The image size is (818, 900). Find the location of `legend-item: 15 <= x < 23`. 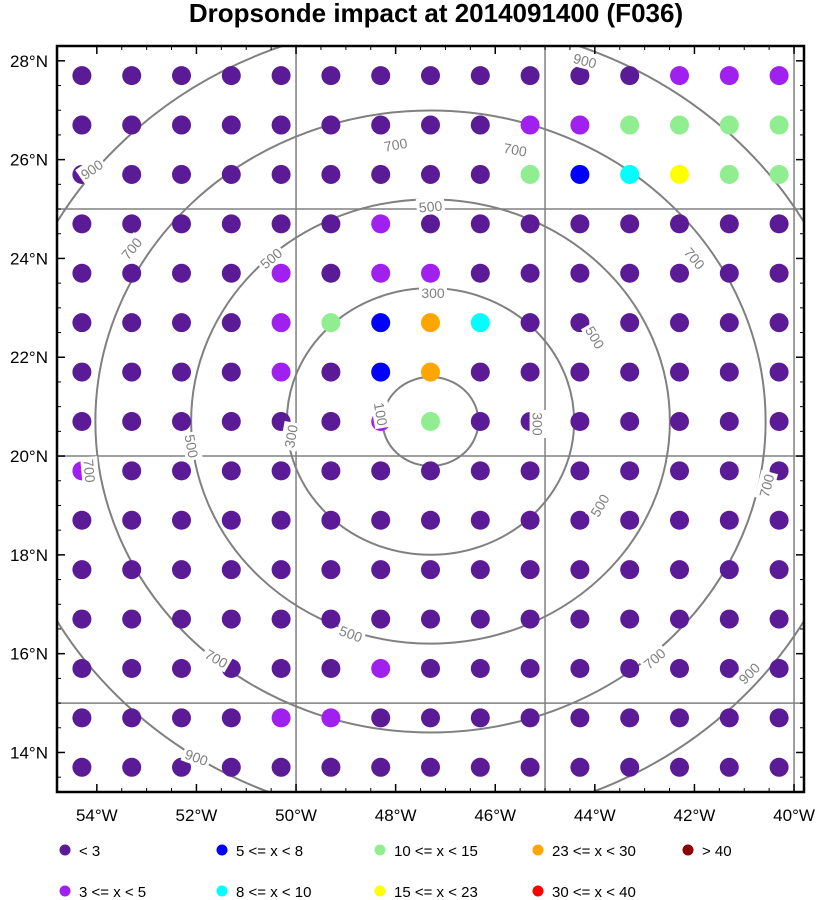

legend-item: 15 <= x < 23 is located at coordinates (426, 892).